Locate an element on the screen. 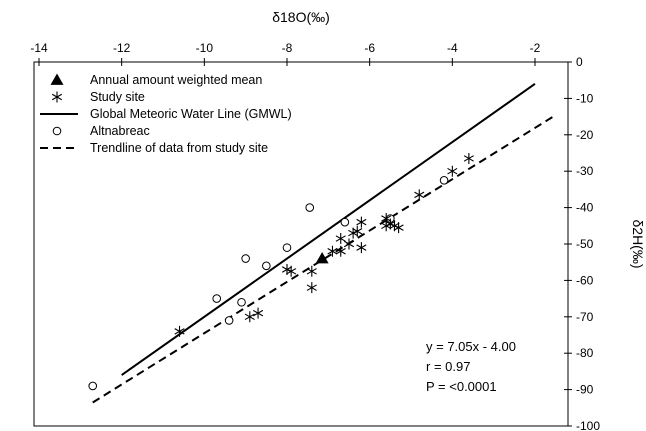  x-tick-label: -10 is located at coordinates (205, 48).